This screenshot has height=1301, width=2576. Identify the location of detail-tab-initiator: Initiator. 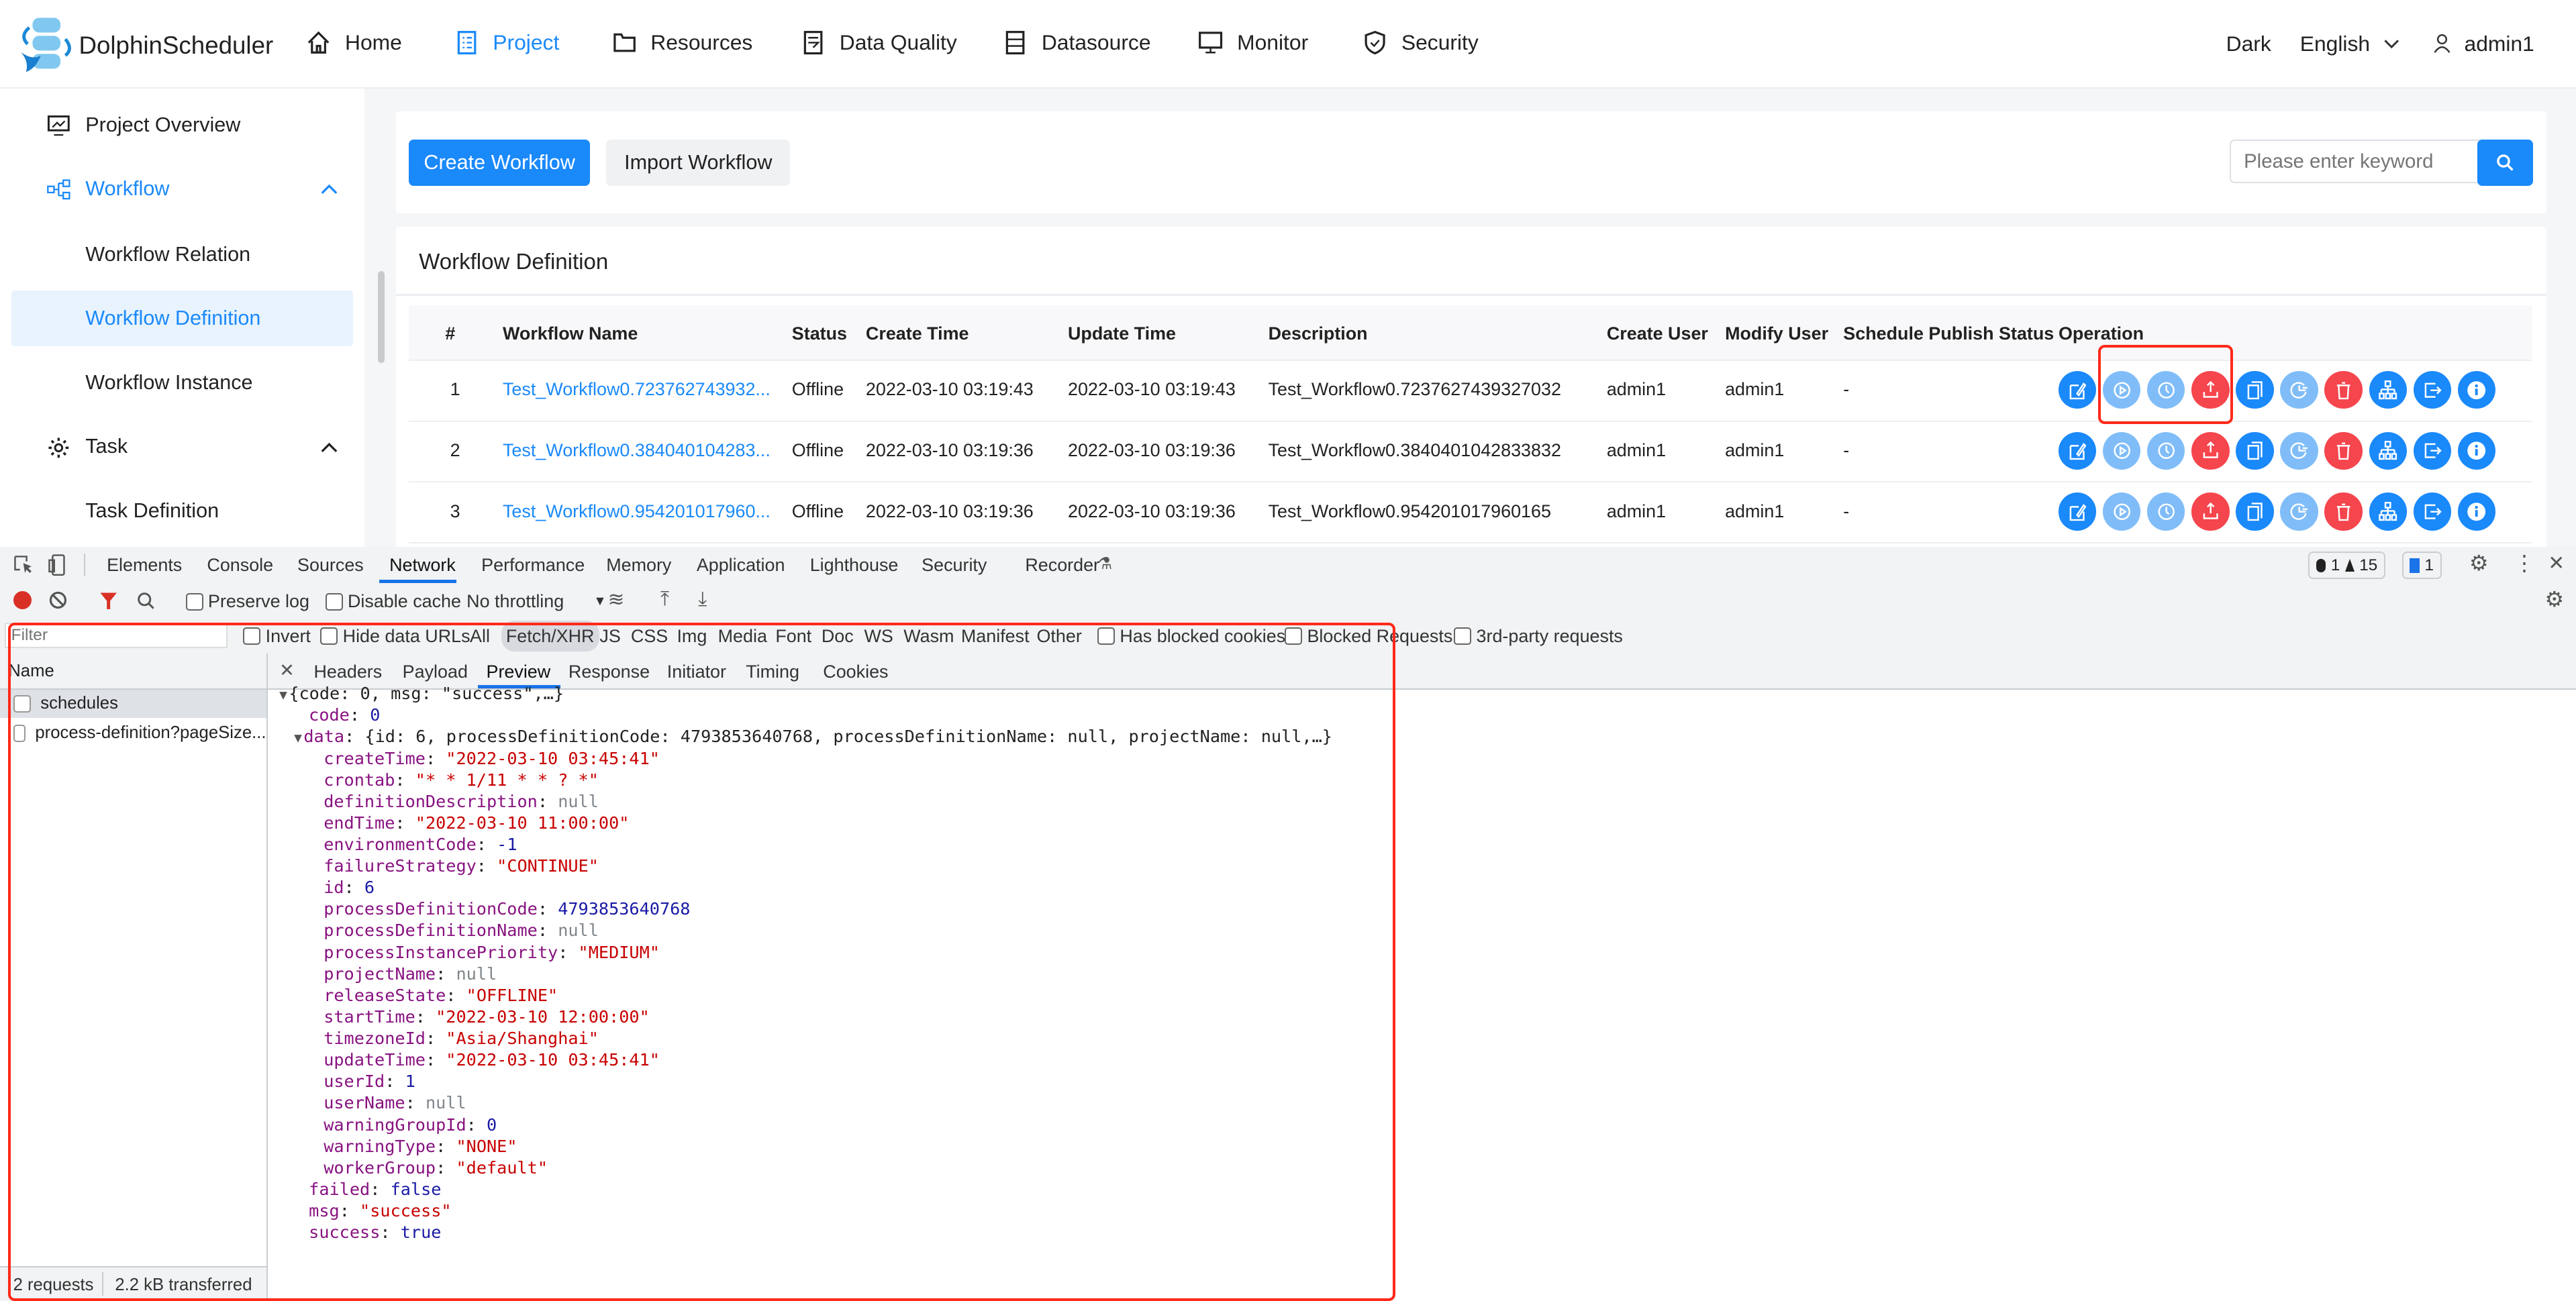
(696, 672).